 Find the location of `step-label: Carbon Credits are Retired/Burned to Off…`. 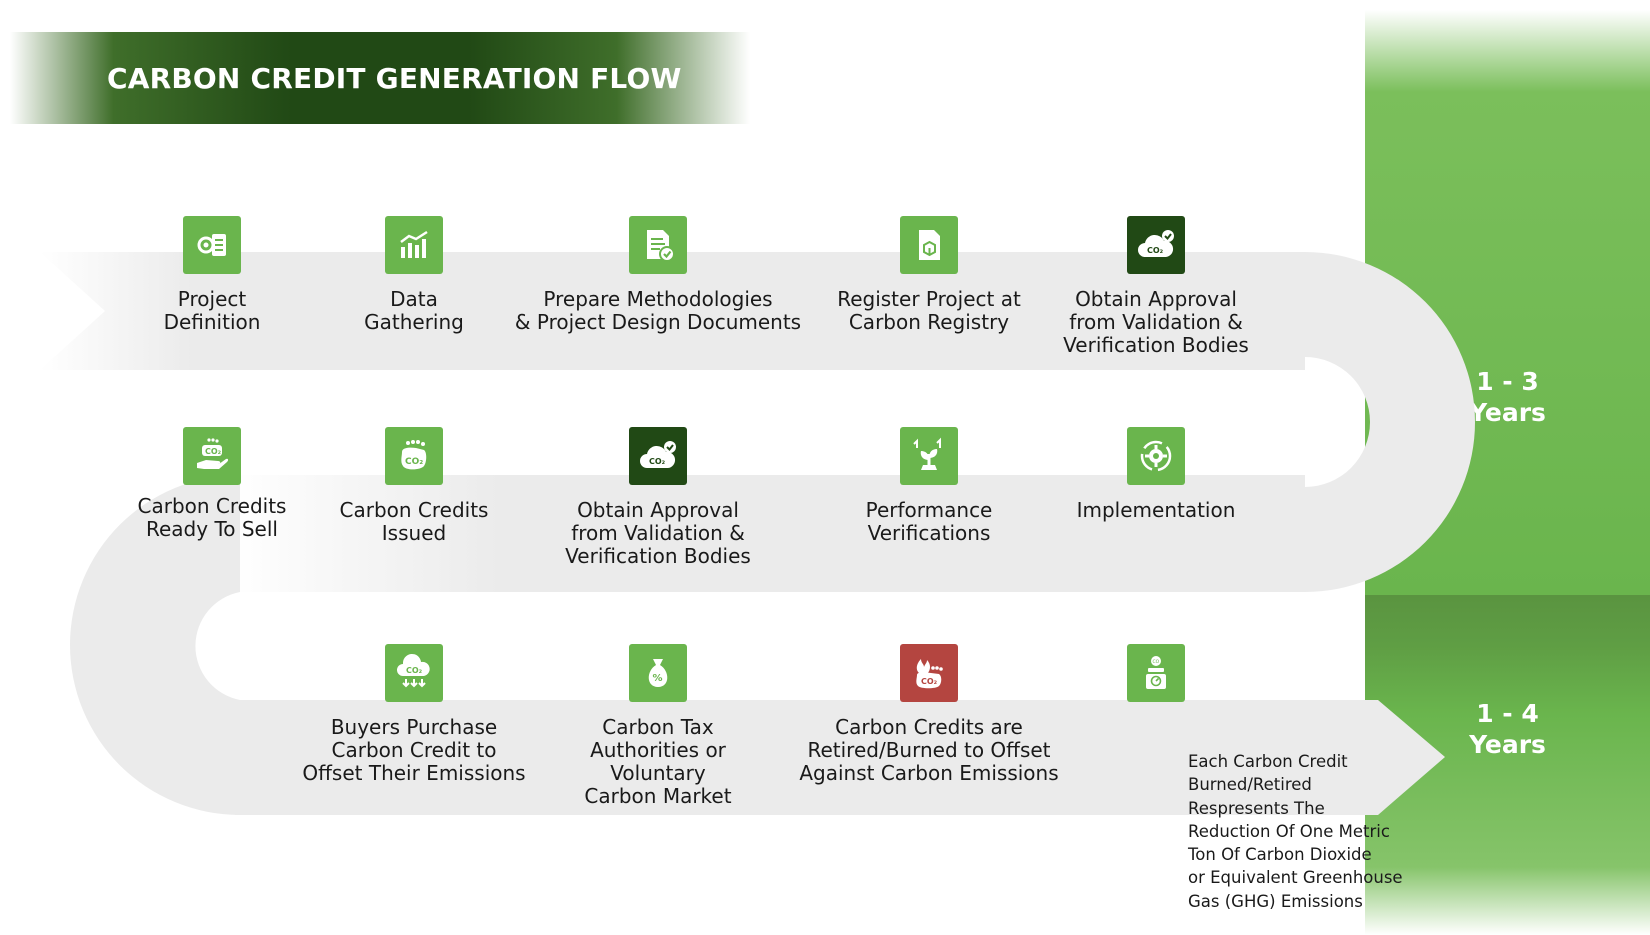

step-label: Carbon Credits are Retired/Burned to Off… is located at coordinates (929, 750).